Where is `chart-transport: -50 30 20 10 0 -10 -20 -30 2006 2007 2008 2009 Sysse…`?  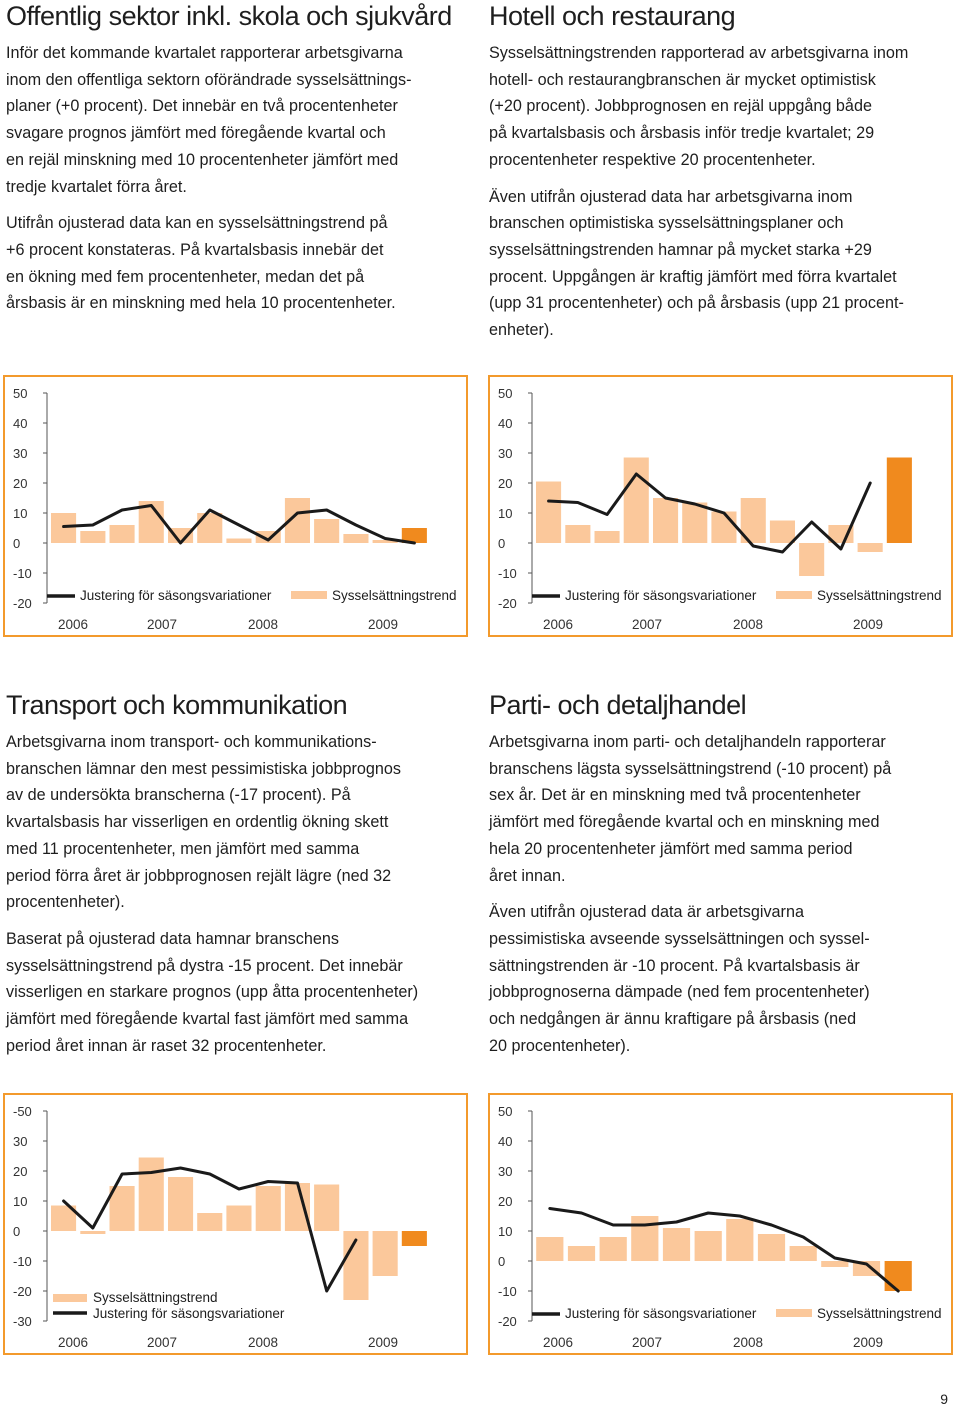 chart-transport: -50 30 20 10 0 -10 -20 -30 2006 2007 2008 2009 Sysse… is located at coordinates (235, 1224).